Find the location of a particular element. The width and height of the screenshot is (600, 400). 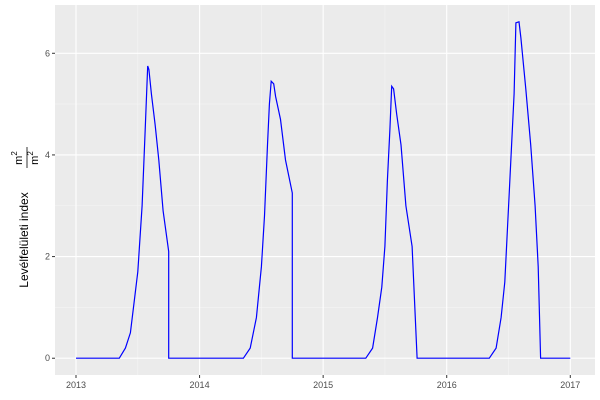

y-tick-label: 6 is located at coordinates (47, 53).